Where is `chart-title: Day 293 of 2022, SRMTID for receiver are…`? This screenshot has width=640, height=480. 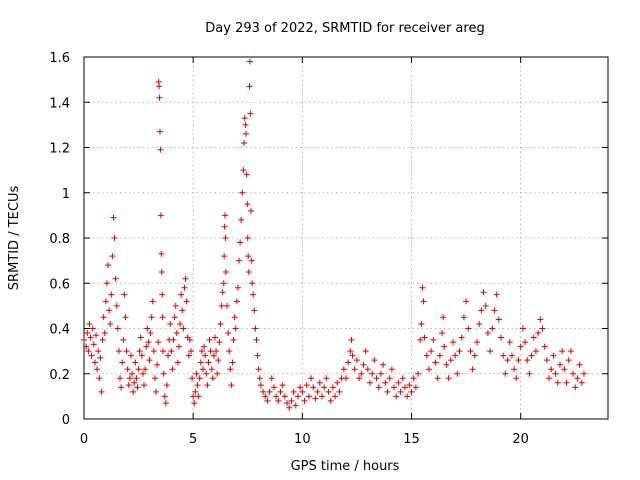
chart-title: Day 293 of 2022, SRMTID for receiver are… is located at coordinates (344, 28).